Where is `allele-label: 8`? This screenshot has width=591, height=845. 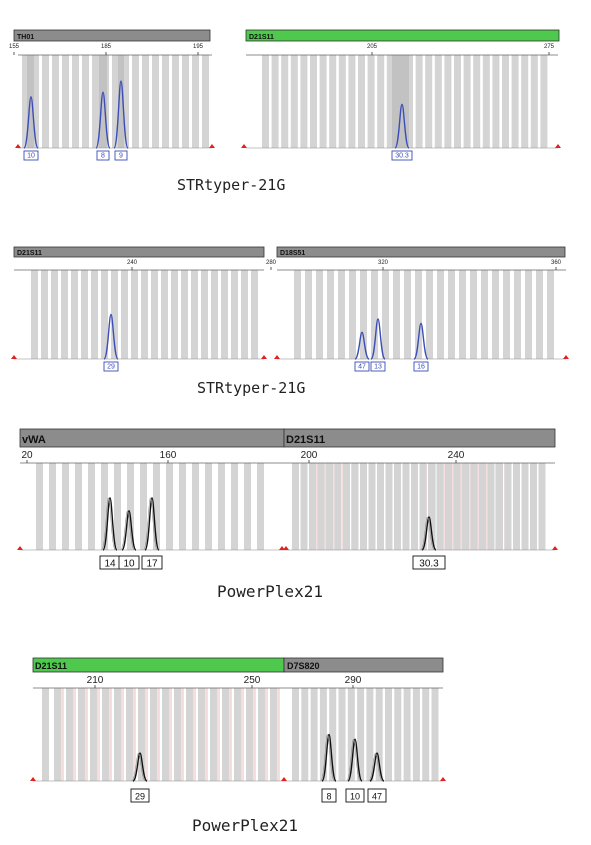
allele-label: 8 is located at coordinates (103, 156).